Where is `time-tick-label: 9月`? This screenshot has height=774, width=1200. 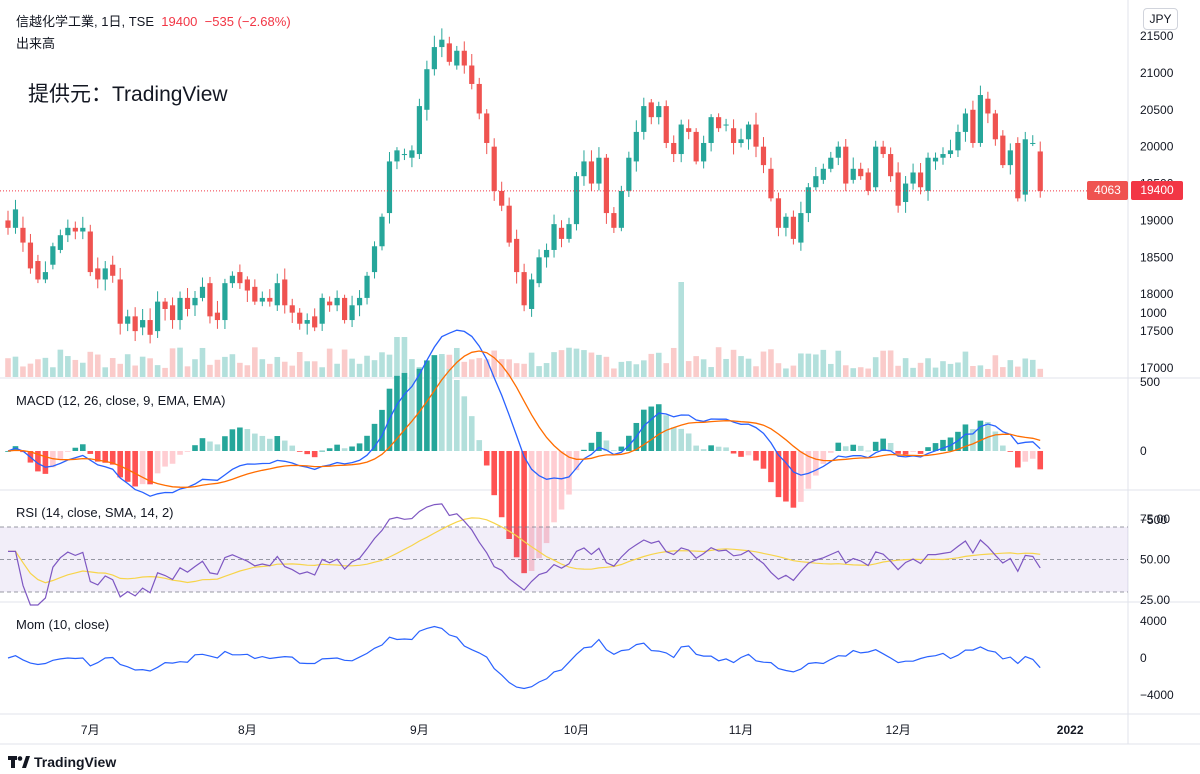
time-tick-label: 9月 is located at coordinates (419, 730).